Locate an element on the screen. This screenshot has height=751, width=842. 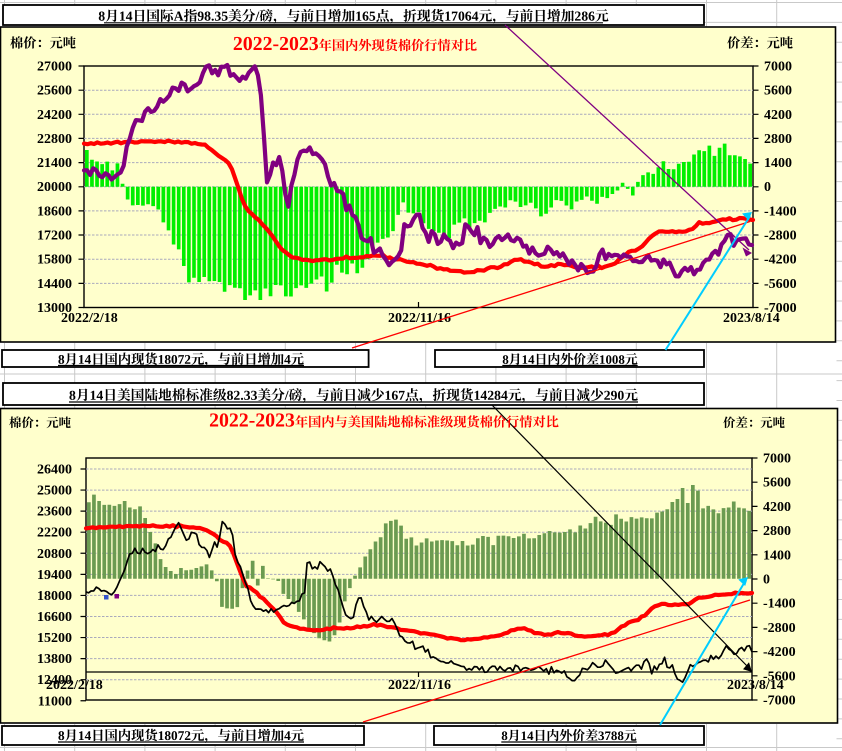
svg-text: 18600 is located at coordinates (54, 211).